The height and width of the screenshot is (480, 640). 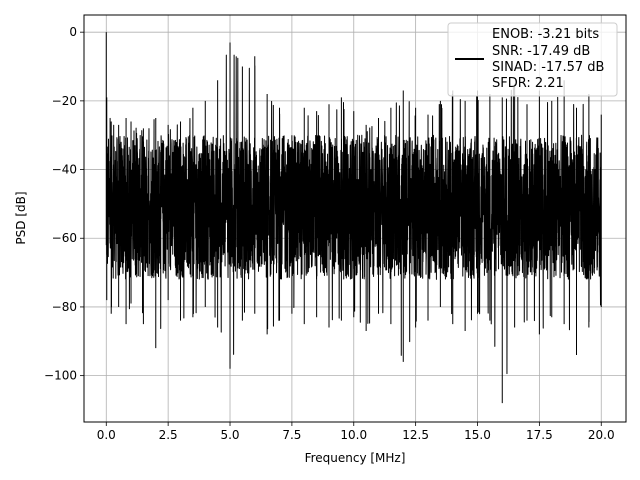 I want to click on legend-box, so click(x=532, y=59).